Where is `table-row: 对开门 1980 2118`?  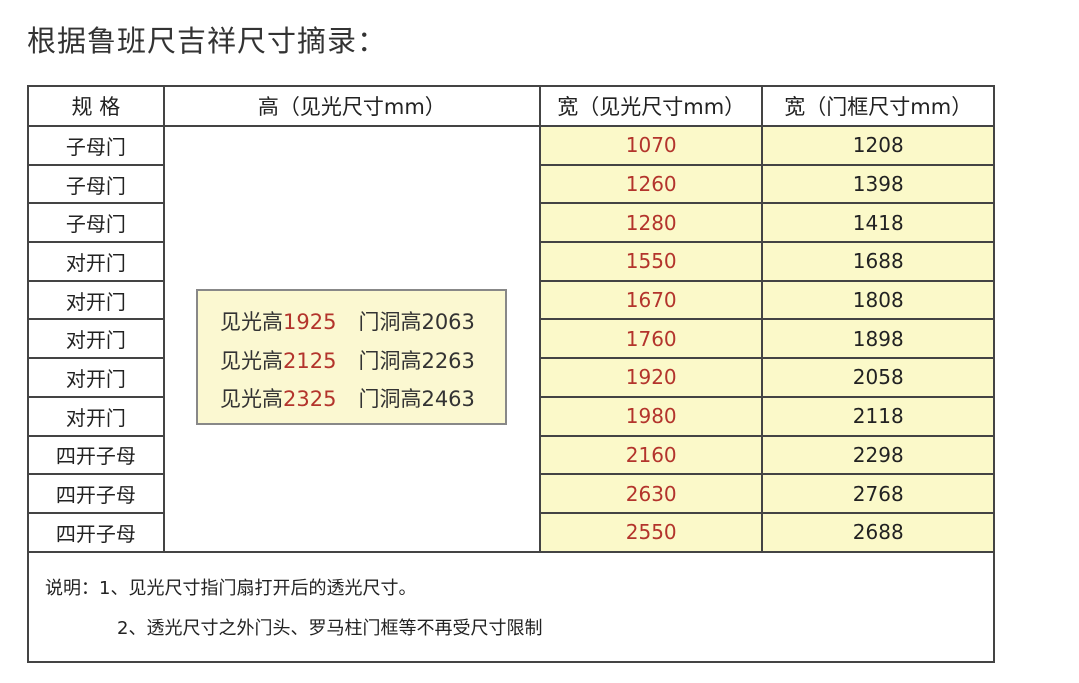
table-row: 对开门 1980 2118 is located at coordinates (511, 417).